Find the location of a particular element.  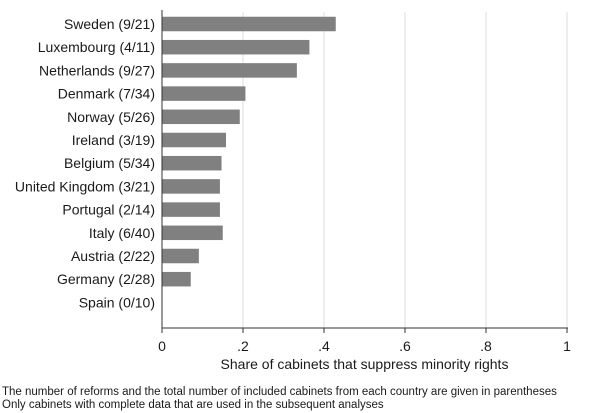

x-tick-label: .6 is located at coordinates (405, 346).